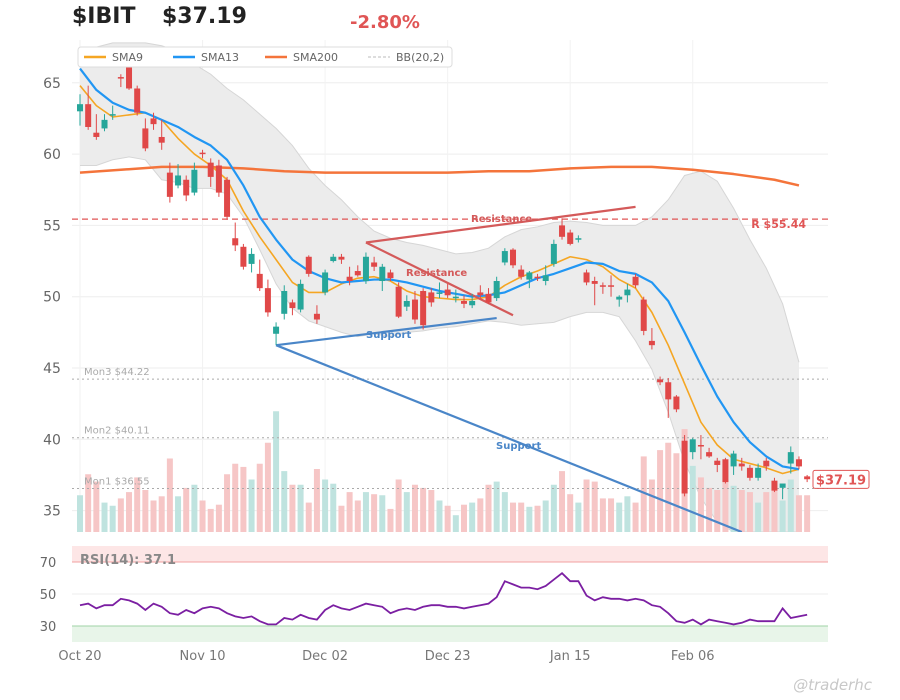  What do you see at coordinates (117, 372) in the screenshot?
I see `level-label: Mon3 $44.22` at bounding box center [117, 372].